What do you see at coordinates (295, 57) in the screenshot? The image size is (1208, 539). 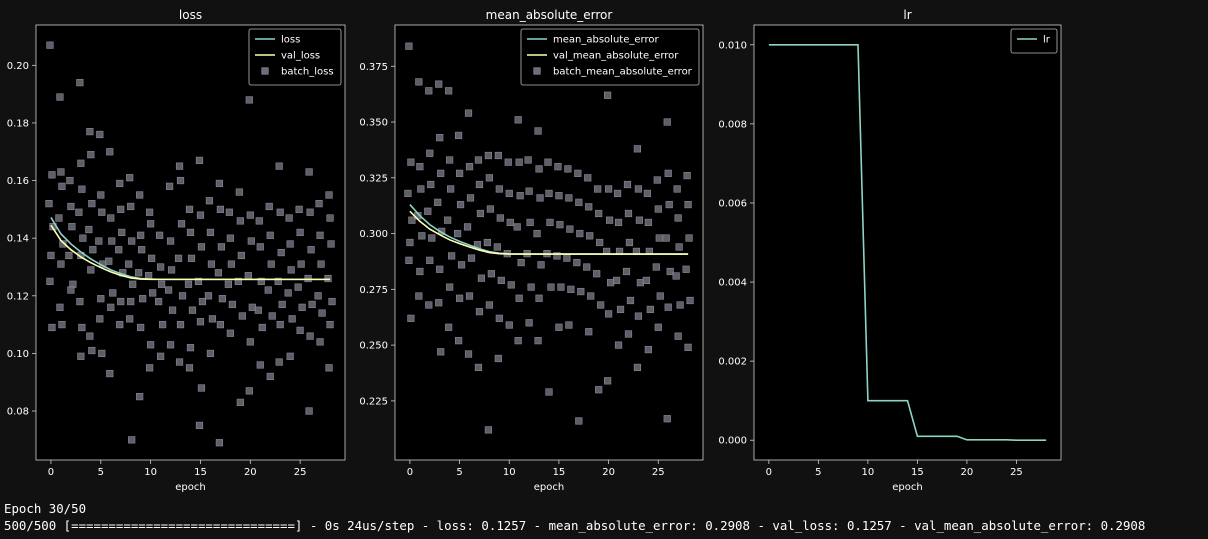 I see `legend-box` at bounding box center [295, 57].